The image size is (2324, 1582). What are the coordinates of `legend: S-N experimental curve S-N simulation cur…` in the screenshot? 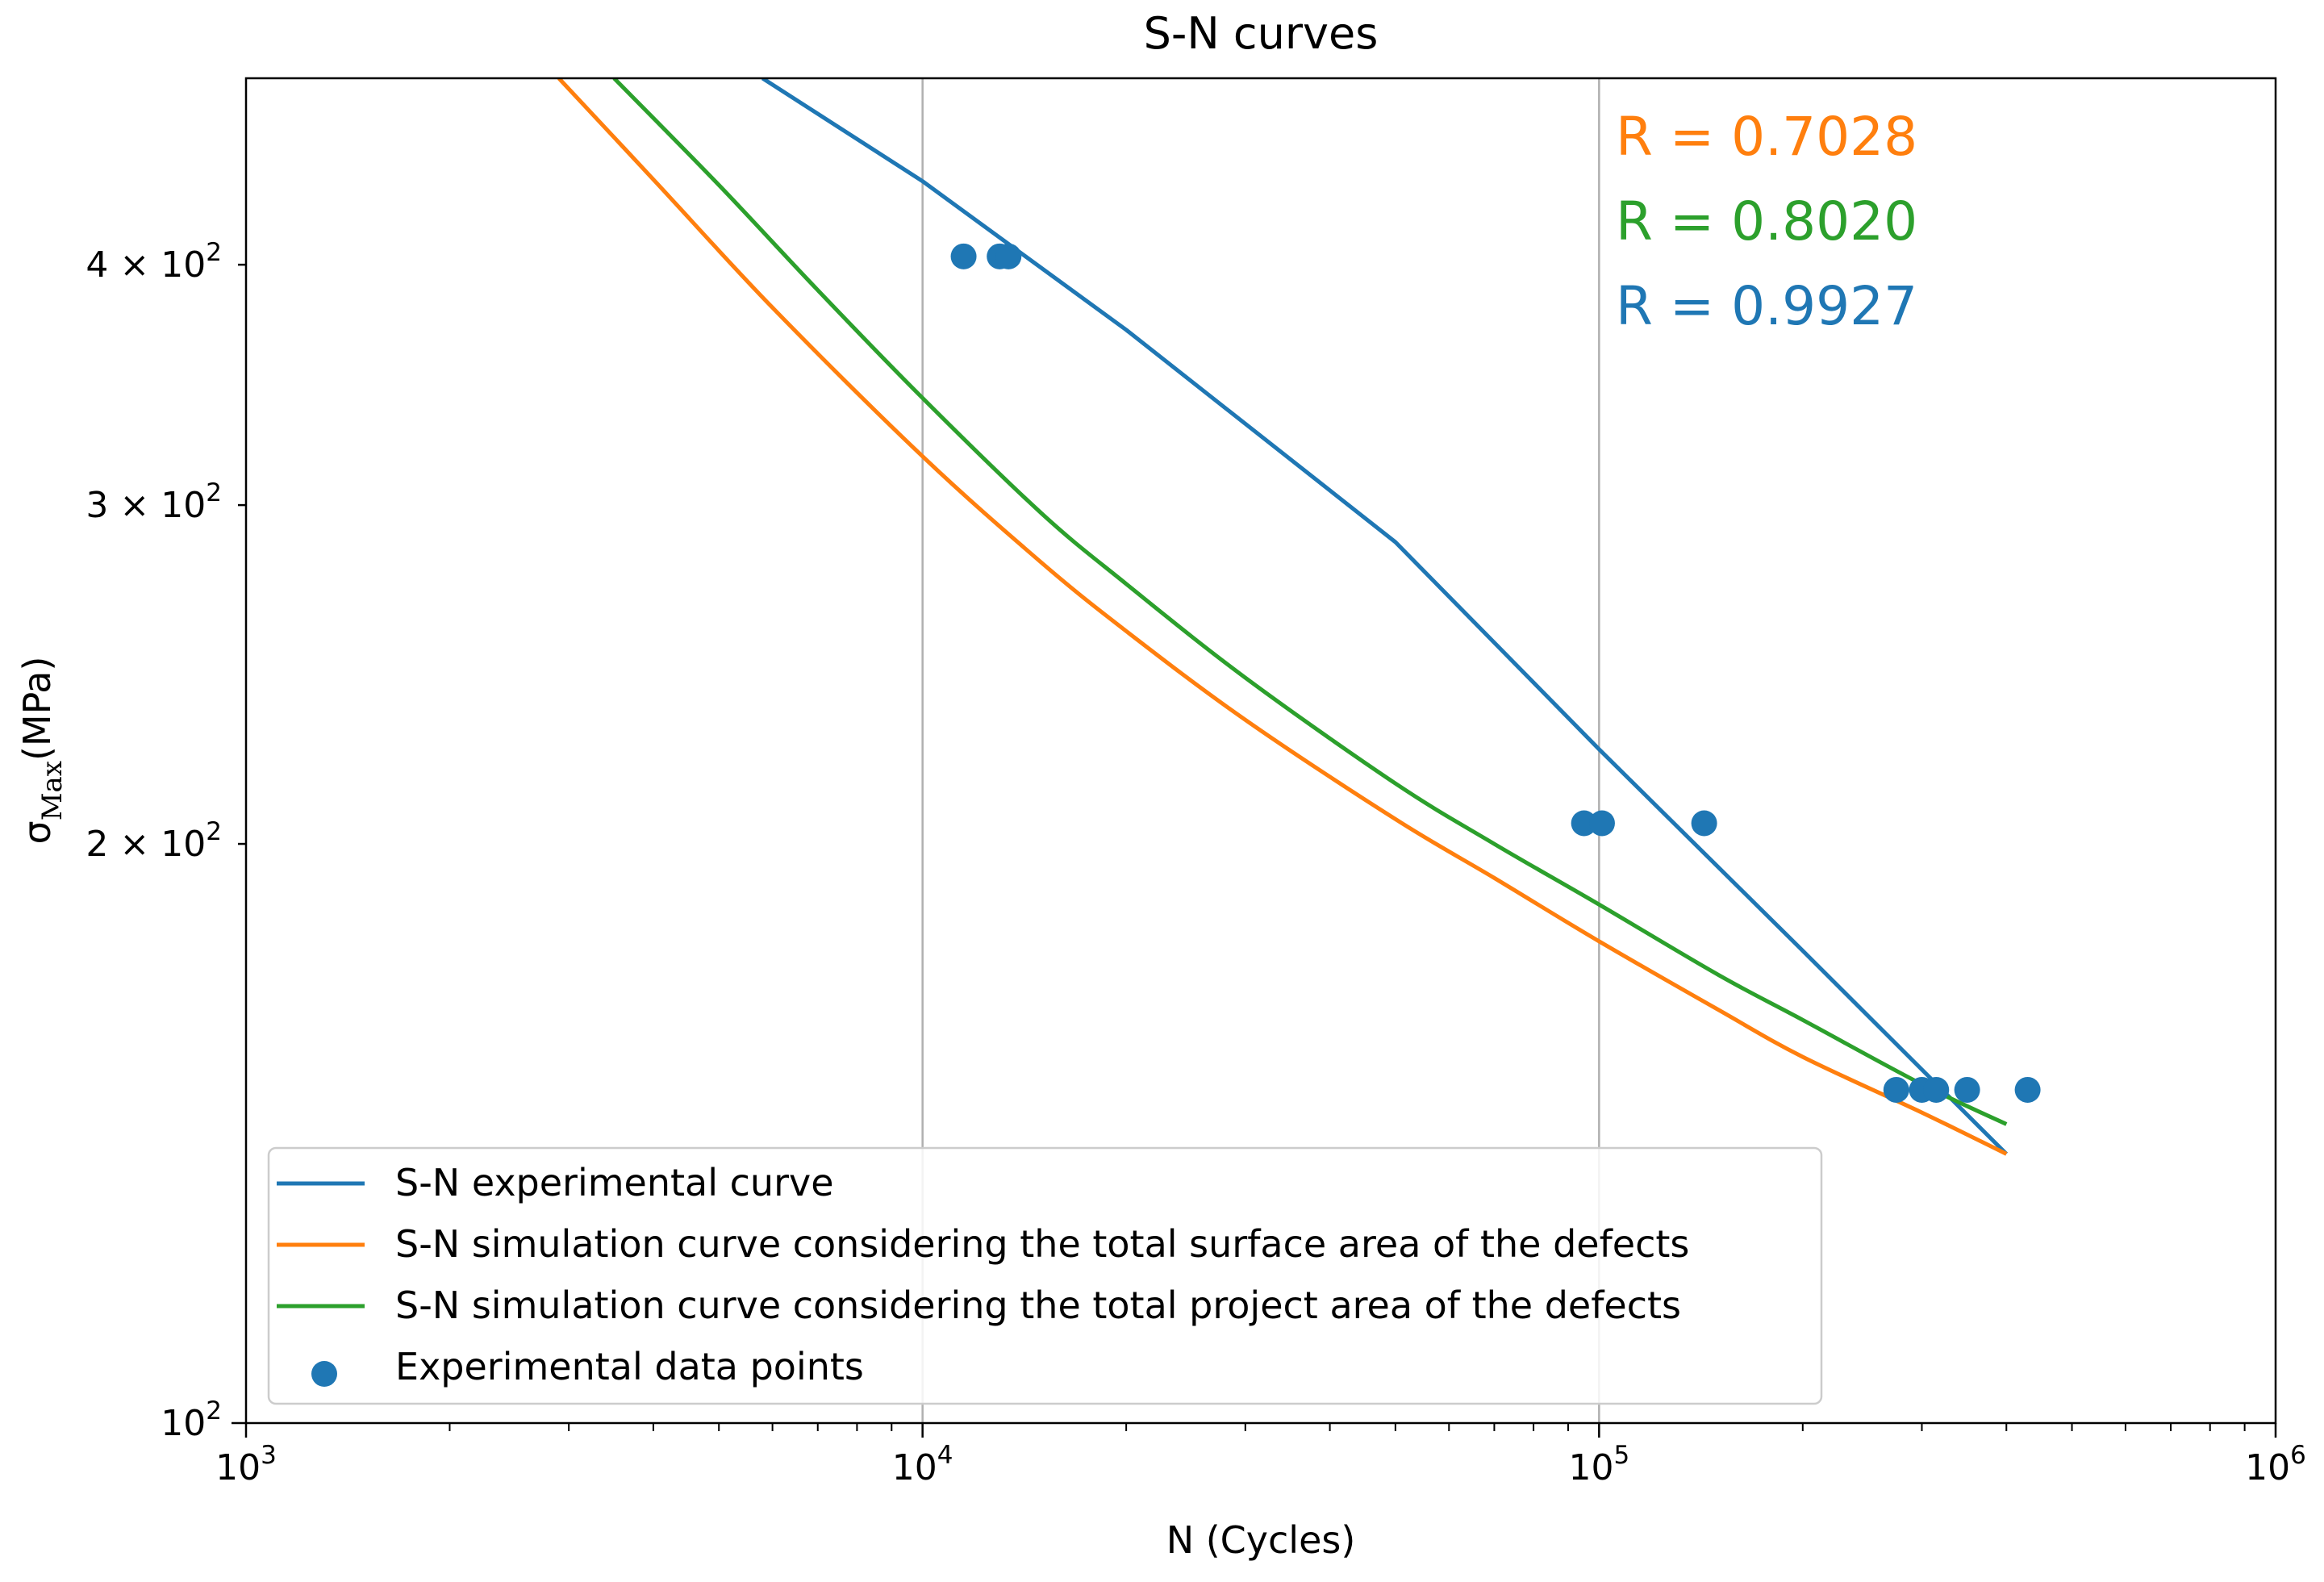 It's located at (1045, 1275).